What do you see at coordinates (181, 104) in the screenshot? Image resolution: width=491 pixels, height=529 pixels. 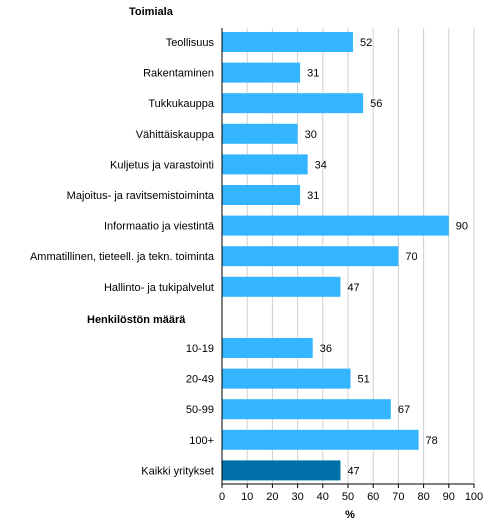 I see `category-label-0-2: Tukkukauppa` at bounding box center [181, 104].